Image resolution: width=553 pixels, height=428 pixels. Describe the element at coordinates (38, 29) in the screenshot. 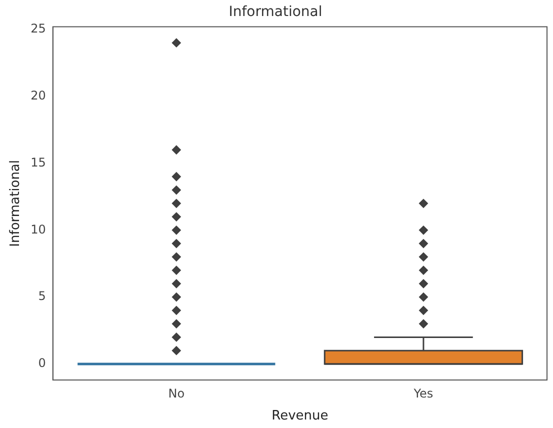

I see `y-tick-label: 25` at that location.